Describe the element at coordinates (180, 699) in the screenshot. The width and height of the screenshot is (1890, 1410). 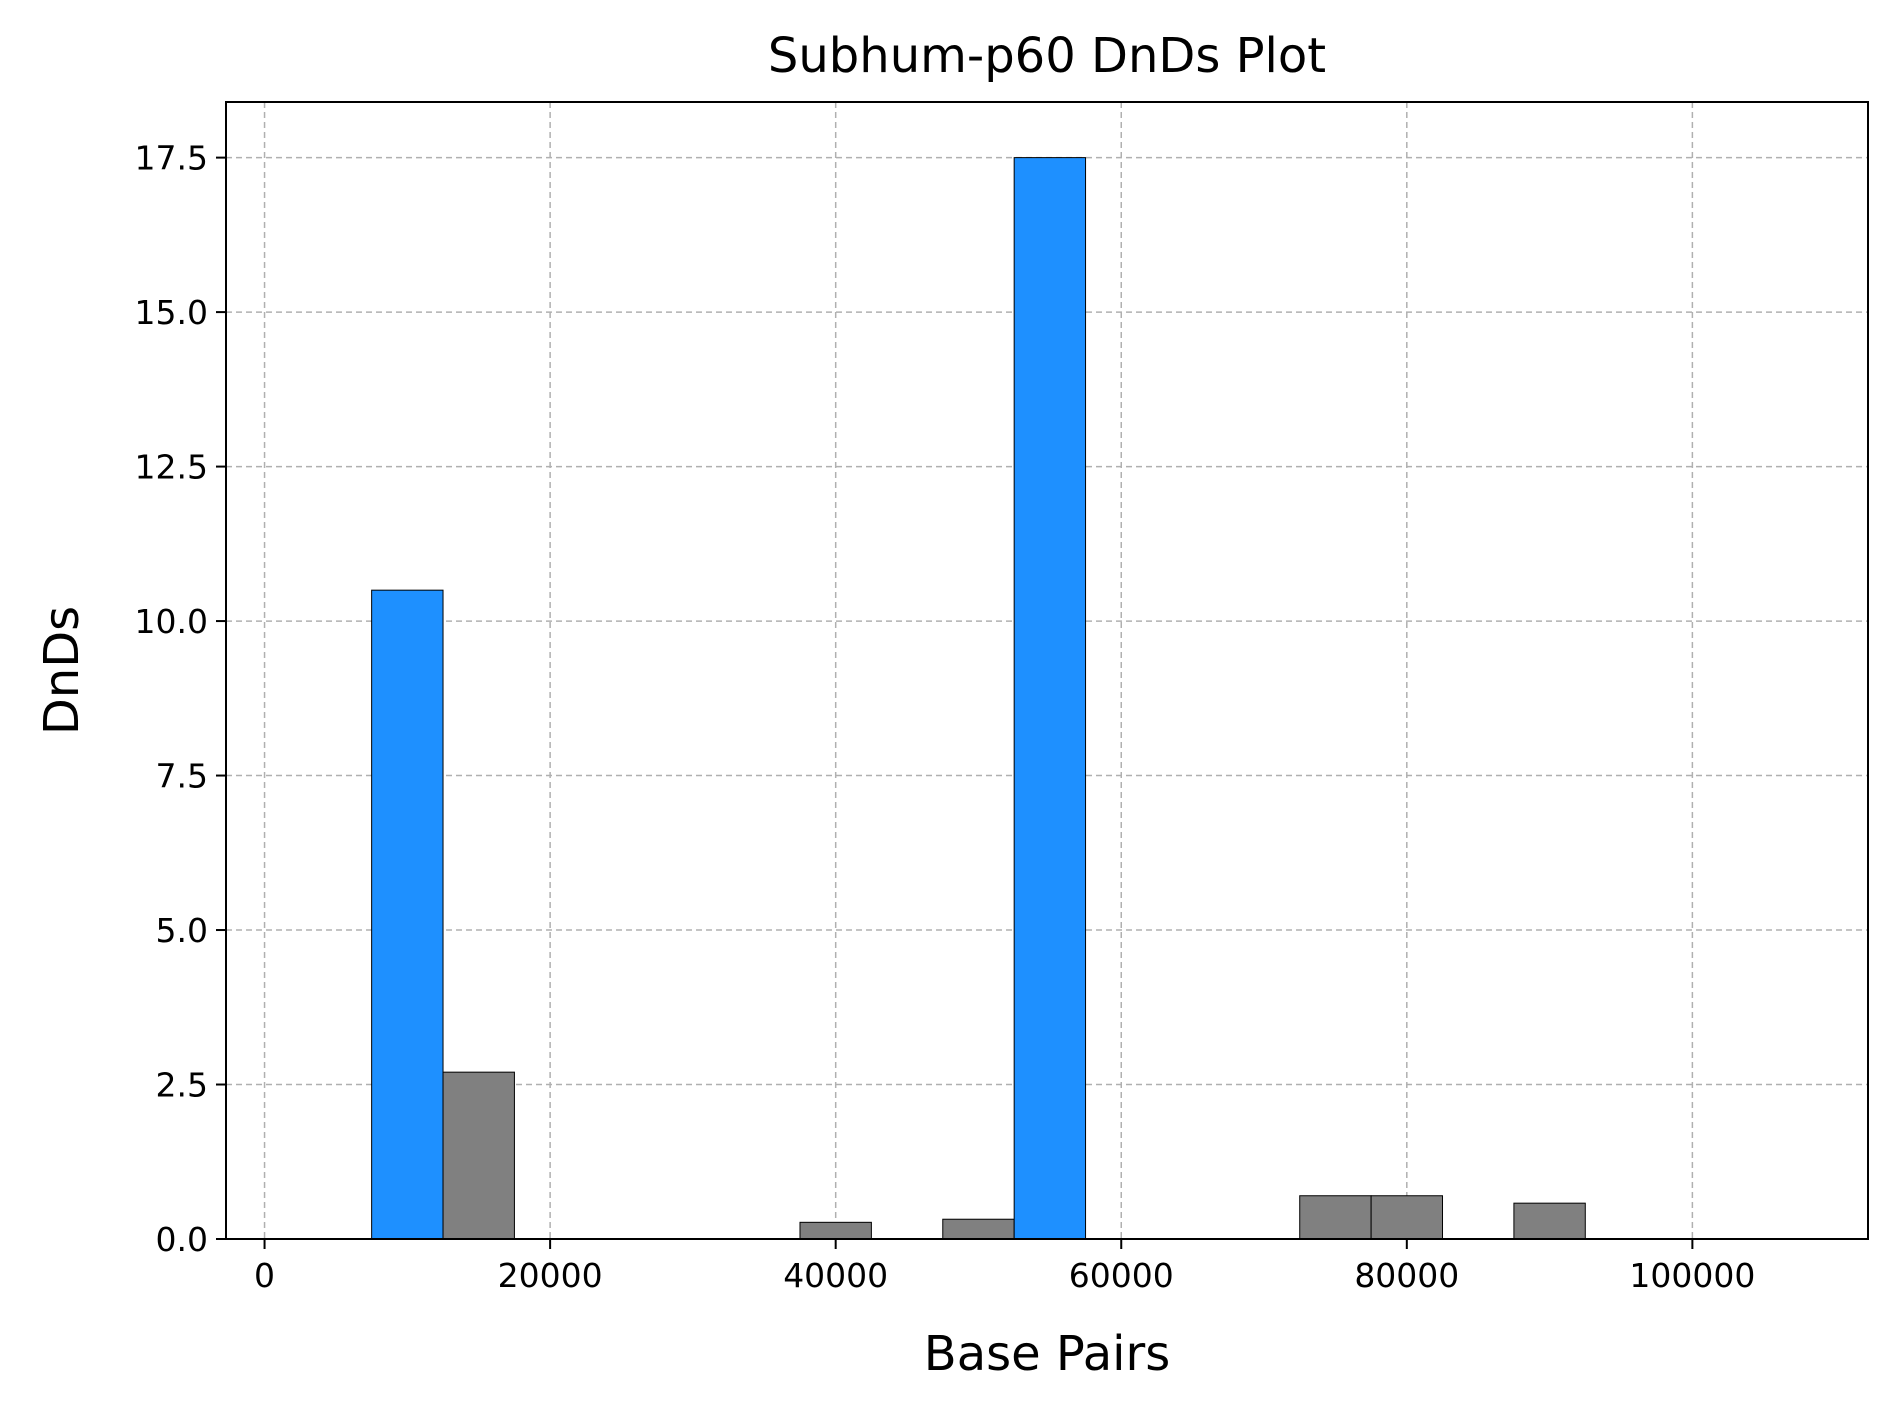
I see `y-axis-ticks: 0.0 2.5 5.0 7.5 10.0 12.5 15.0 17.5` at that location.